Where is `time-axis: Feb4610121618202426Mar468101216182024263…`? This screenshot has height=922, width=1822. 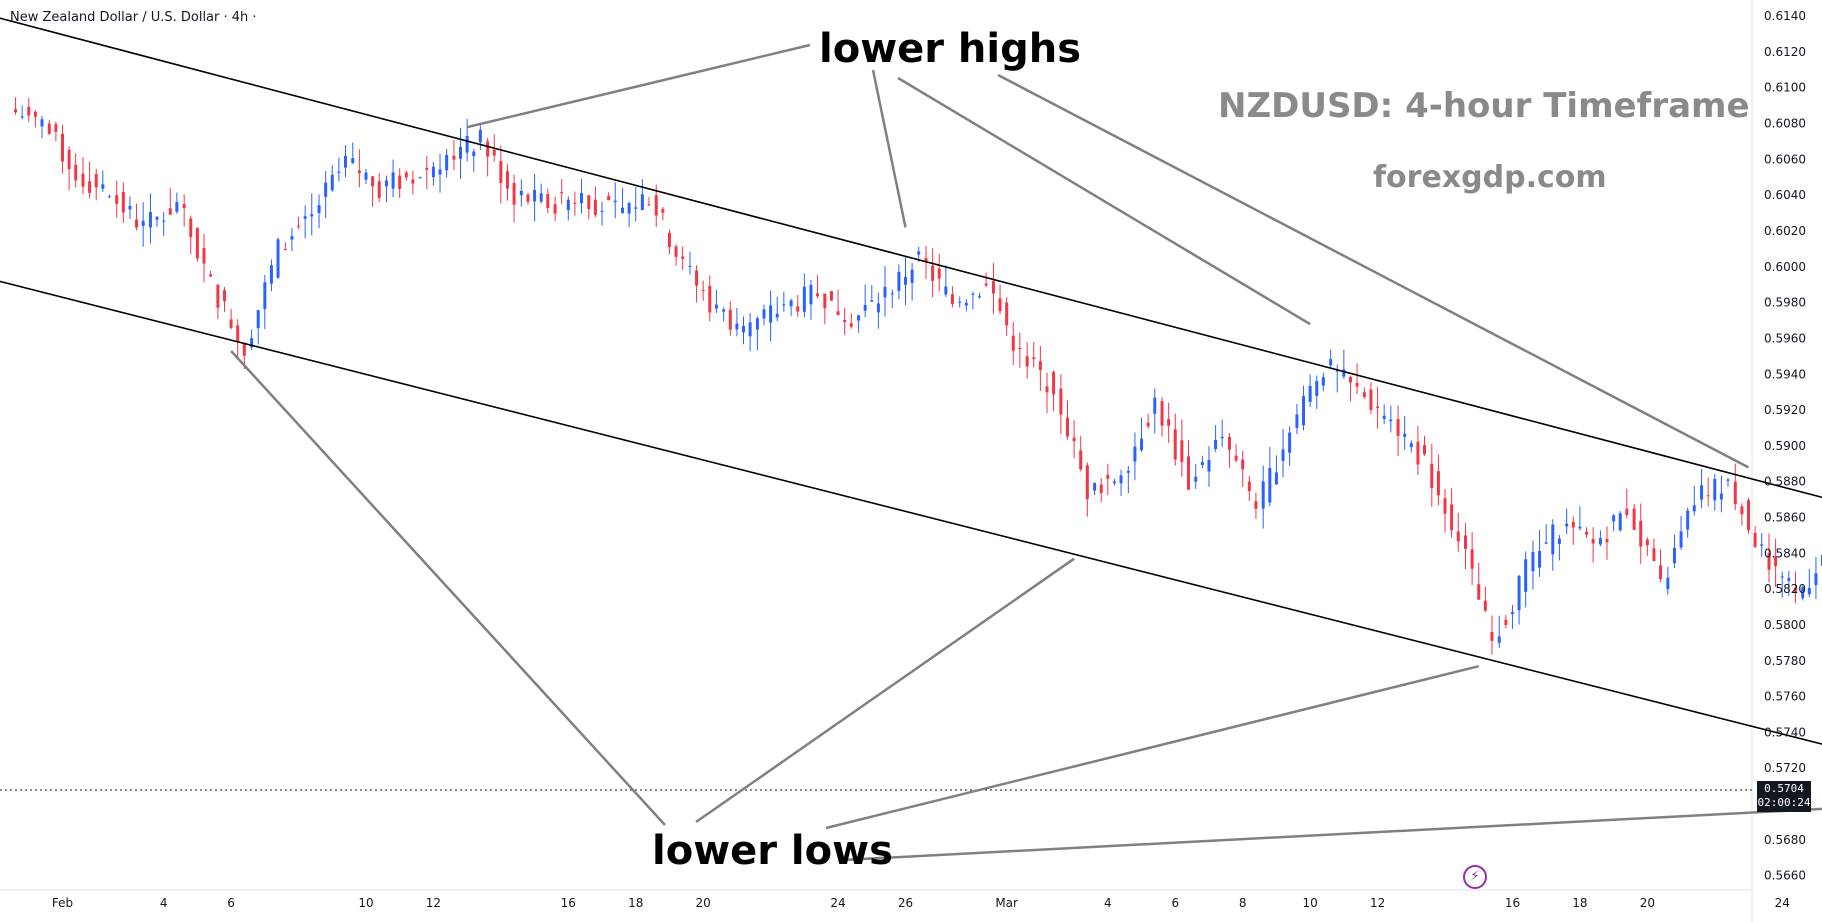
time-axis: Feb4610121618202426Mar468101216182024263… is located at coordinates (937, 903).